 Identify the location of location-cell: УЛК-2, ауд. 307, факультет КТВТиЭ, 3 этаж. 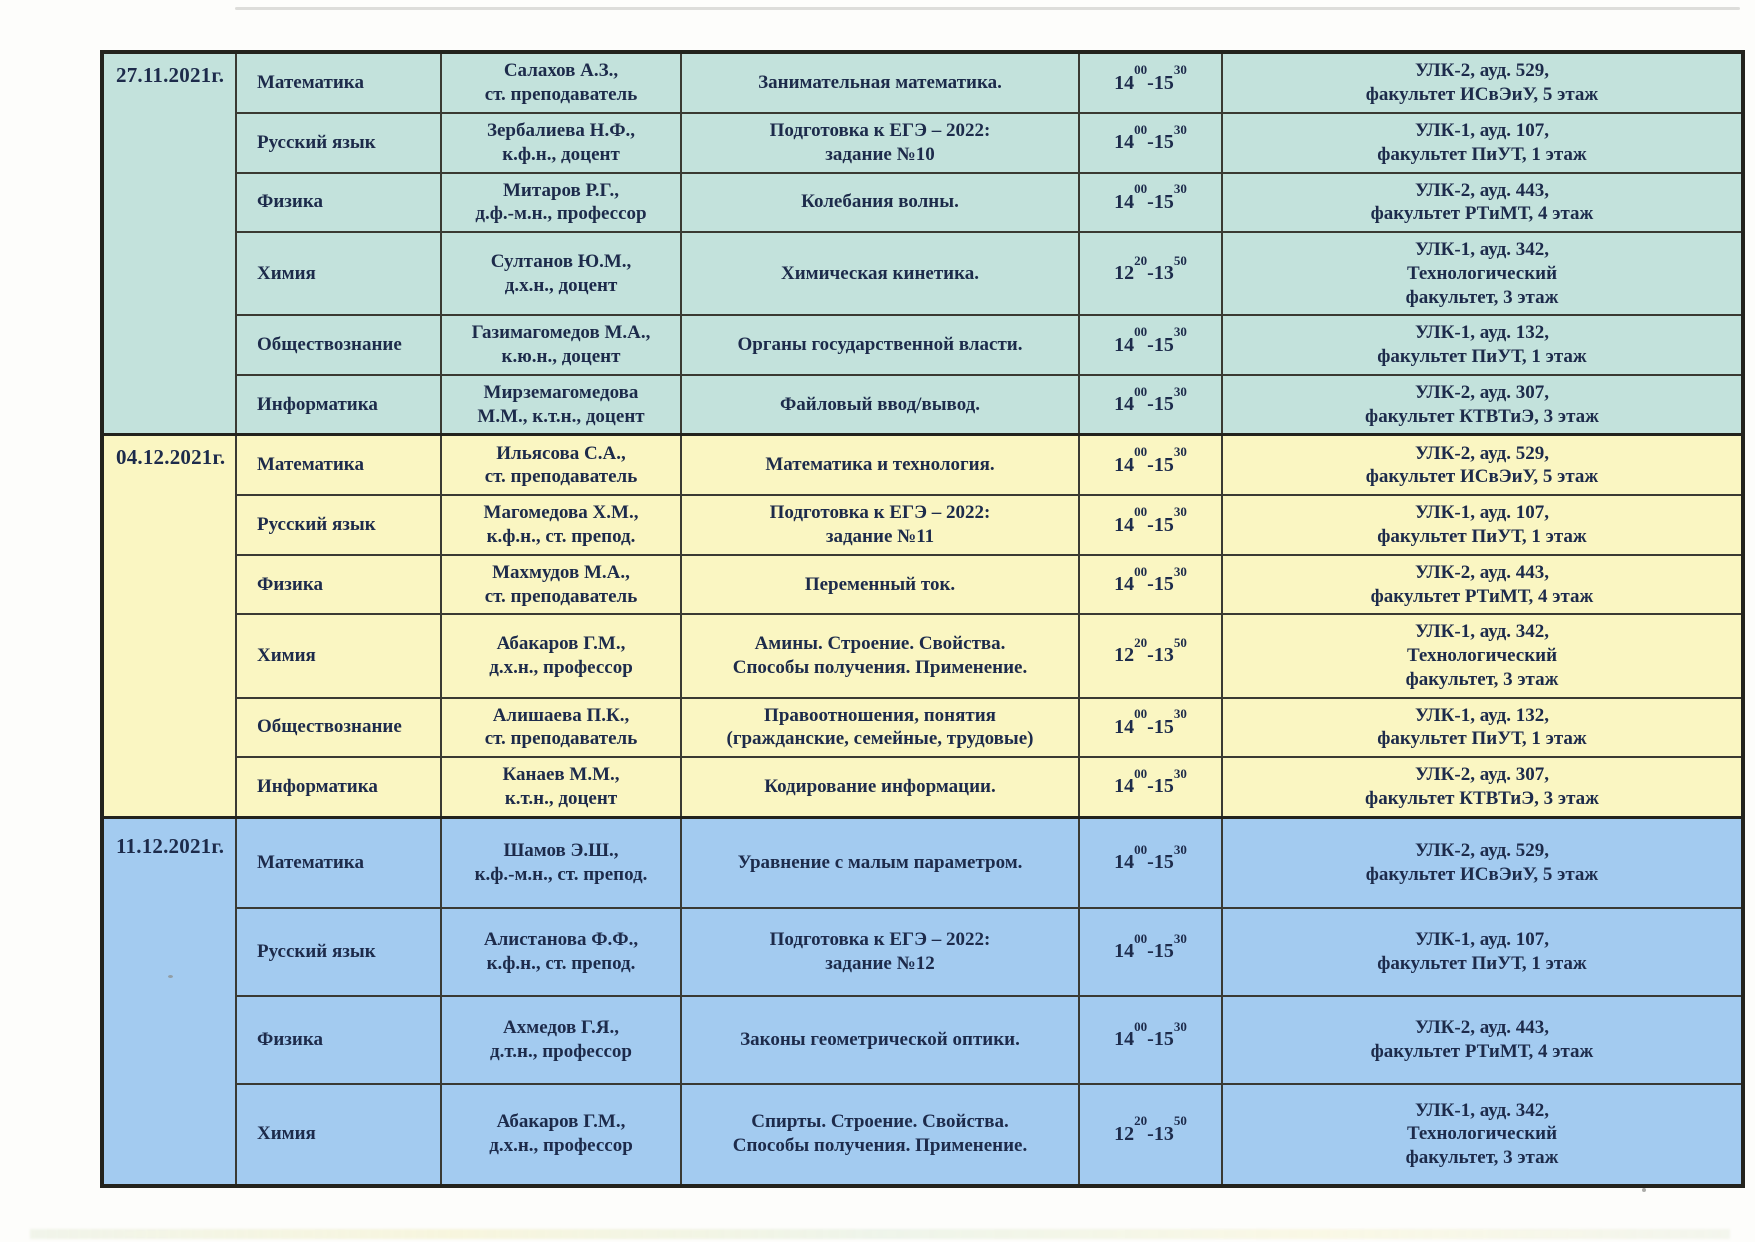
(1481, 403).